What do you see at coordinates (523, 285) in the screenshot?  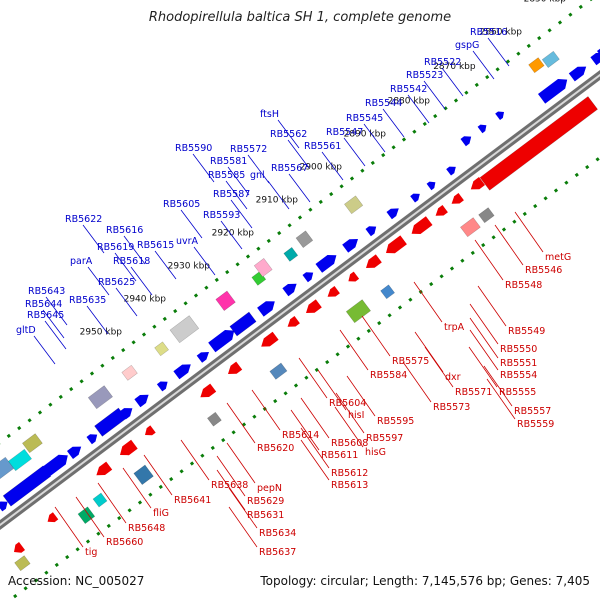 I see `reverse-gene-label: RB5548` at bounding box center [523, 285].